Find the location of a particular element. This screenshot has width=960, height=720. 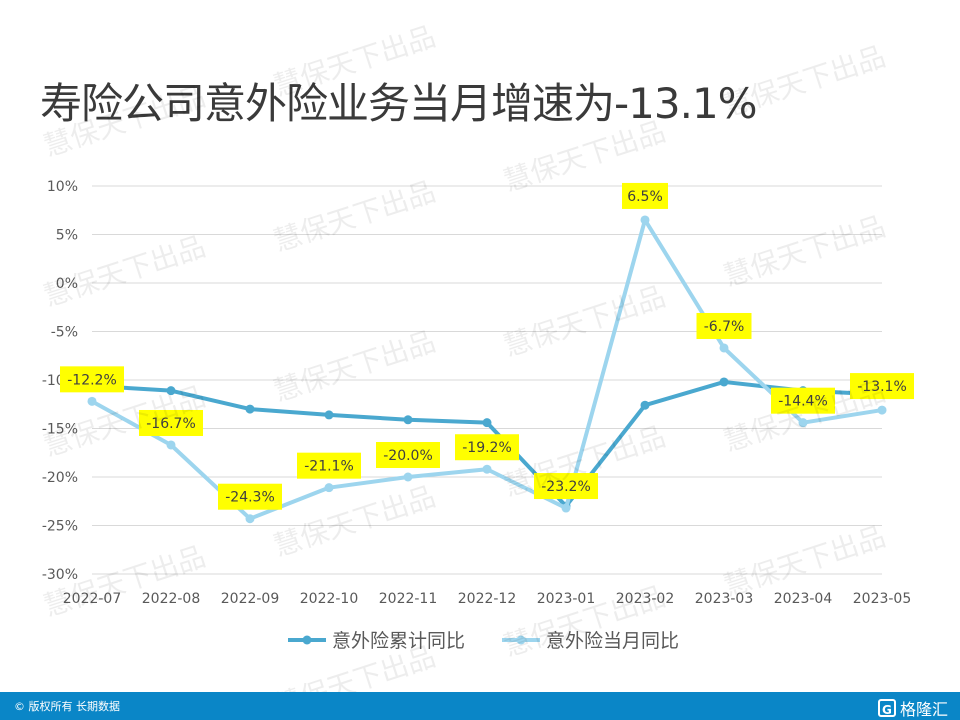

x-tick-label: 2022-11 is located at coordinates (408, 599).